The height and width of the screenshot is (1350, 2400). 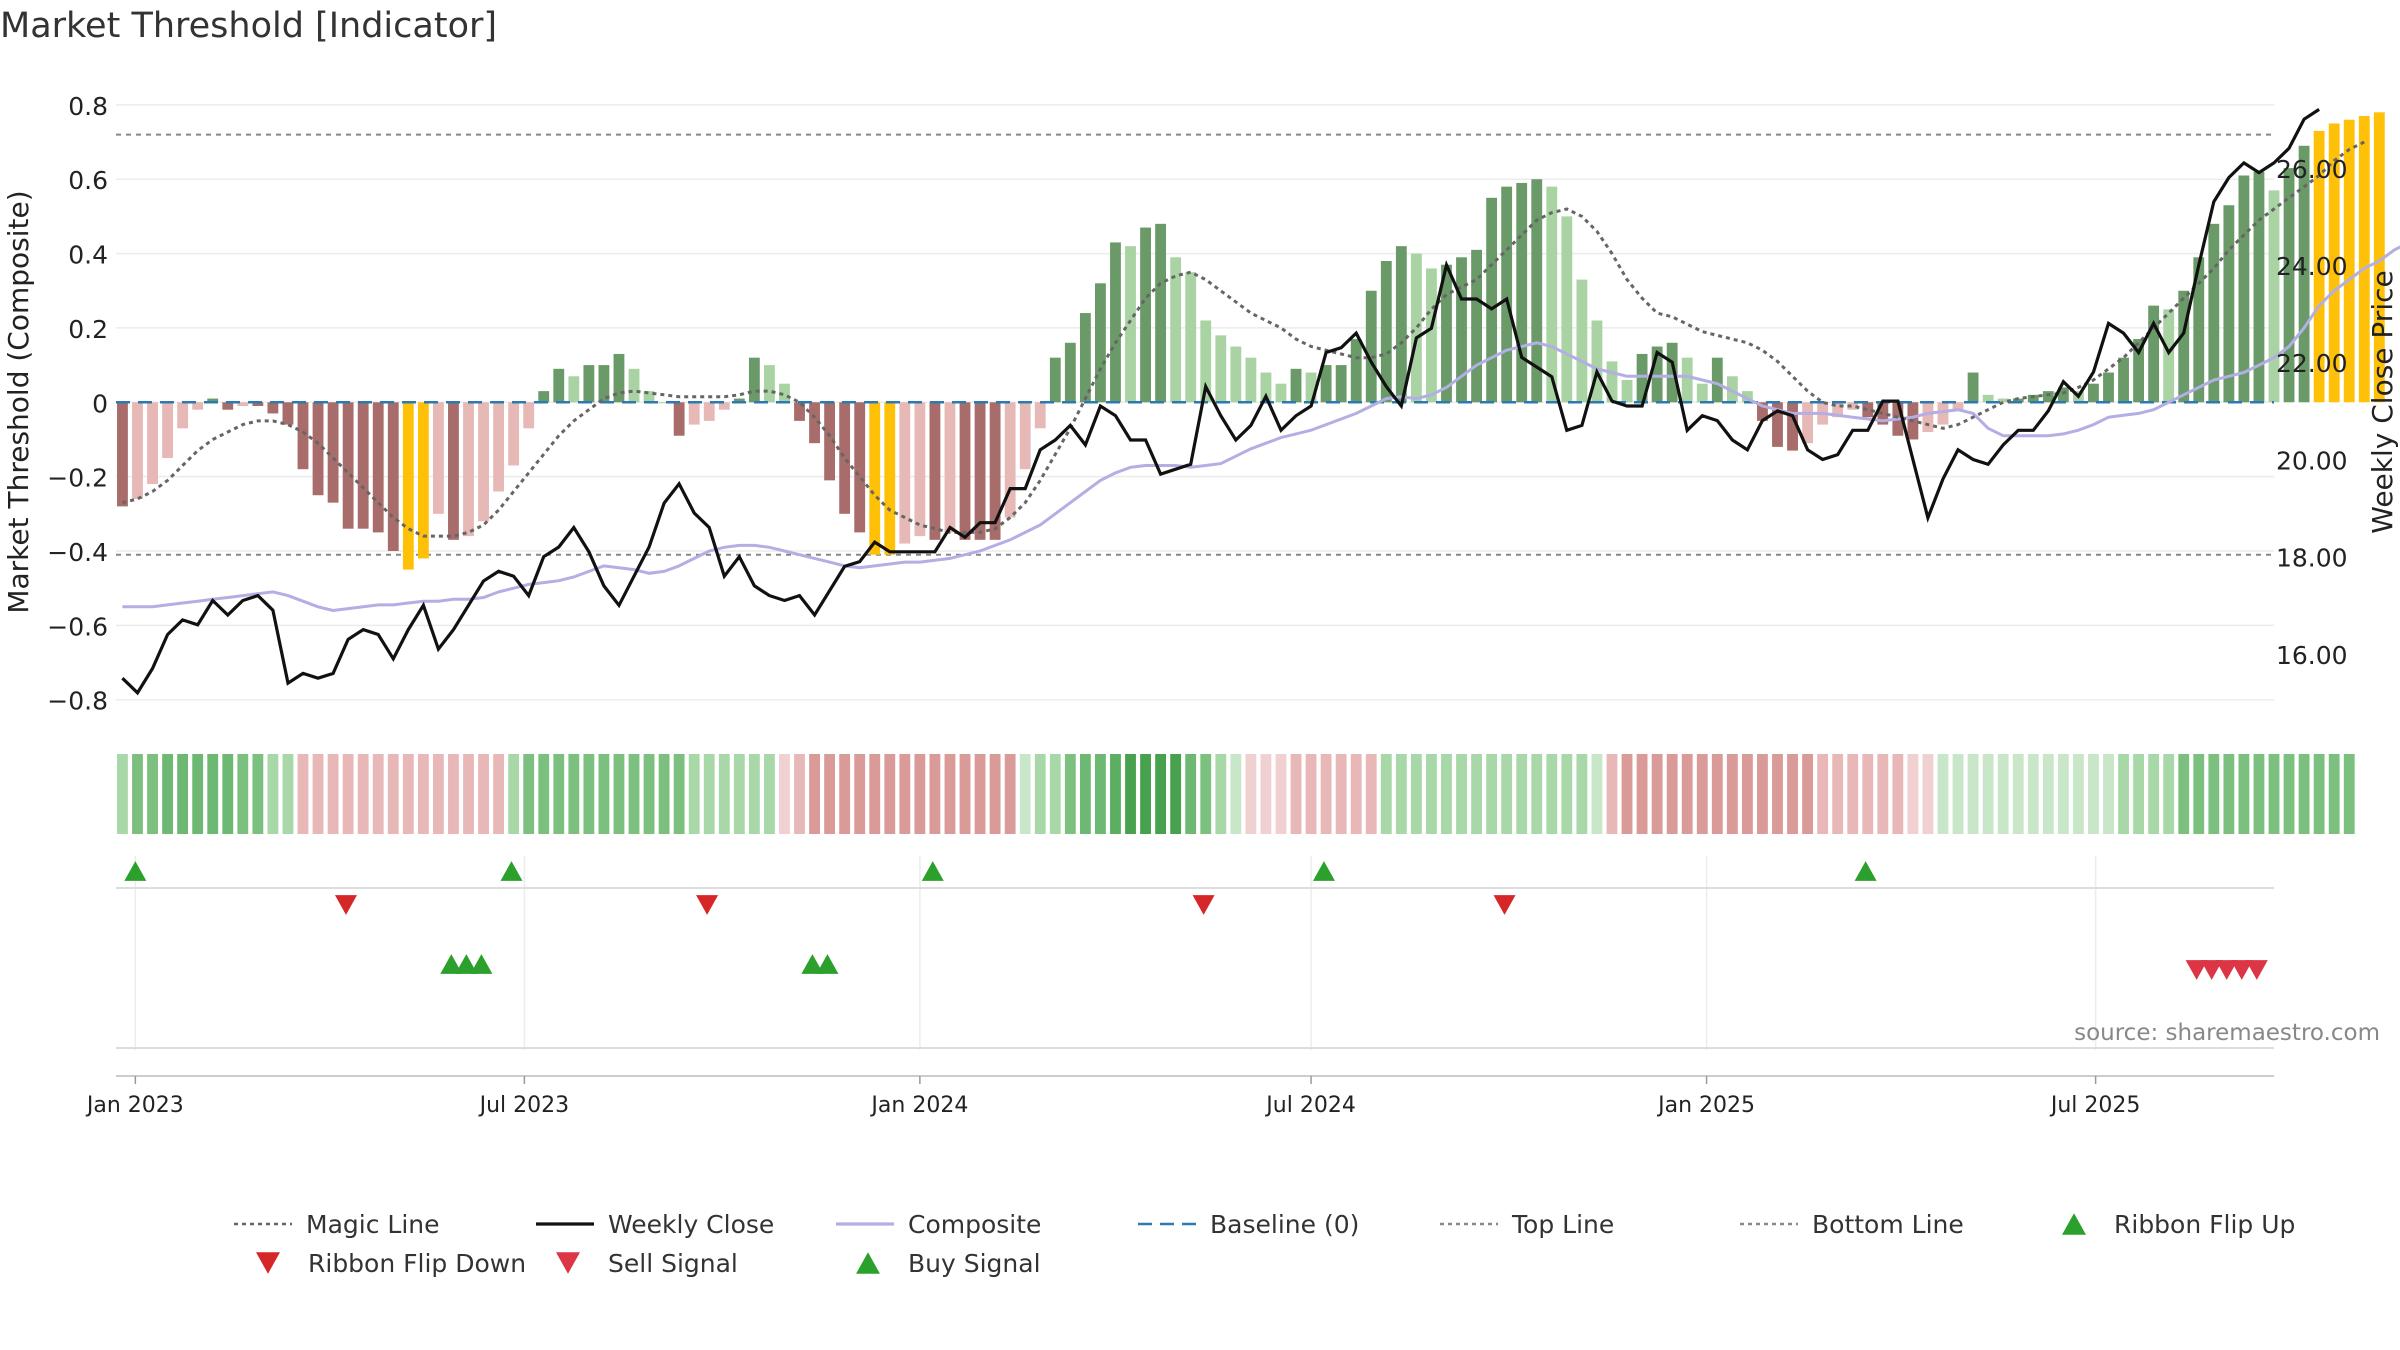 I want to click on legend-item: Bottom Line, so click(x=1852, y=1224).